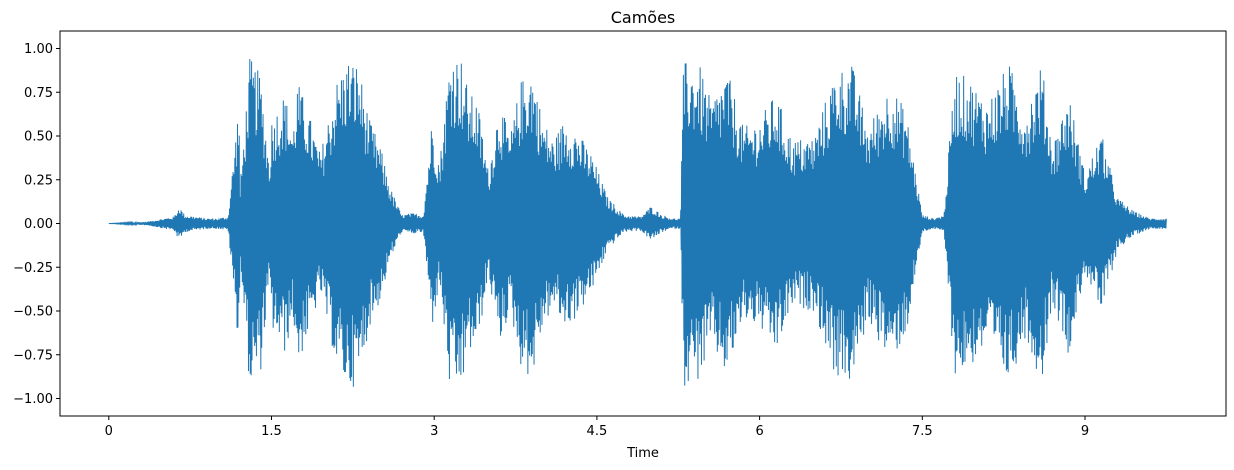 The image size is (1234, 470). I want to click on x-tick-label: 1.5, so click(271, 431).